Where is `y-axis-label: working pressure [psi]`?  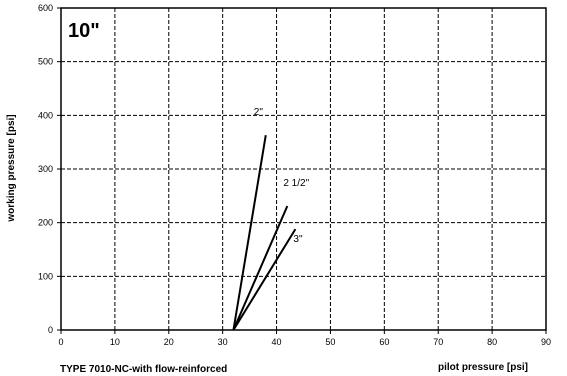
y-axis-label: working pressure [psi] is located at coordinates (11, 168).